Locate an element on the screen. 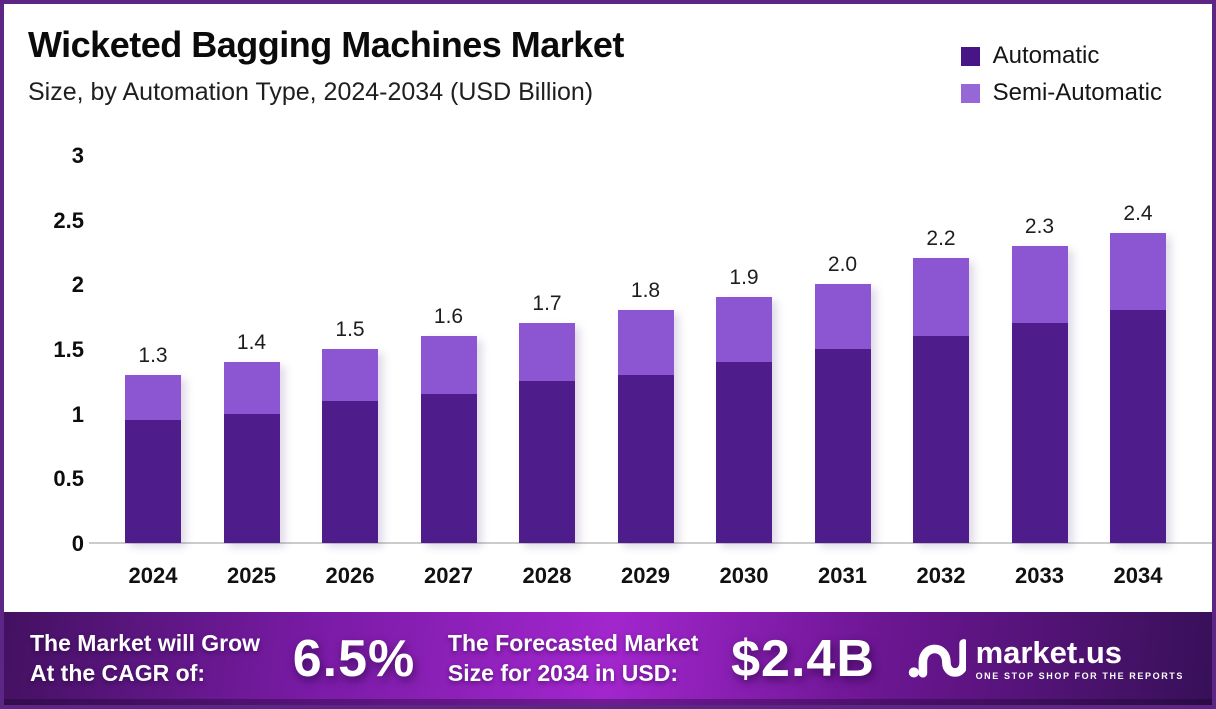 The height and width of the screenshot is (709, 1216). bar-column-2033: 2.3 2033 is located at coordinates (1039, 371).